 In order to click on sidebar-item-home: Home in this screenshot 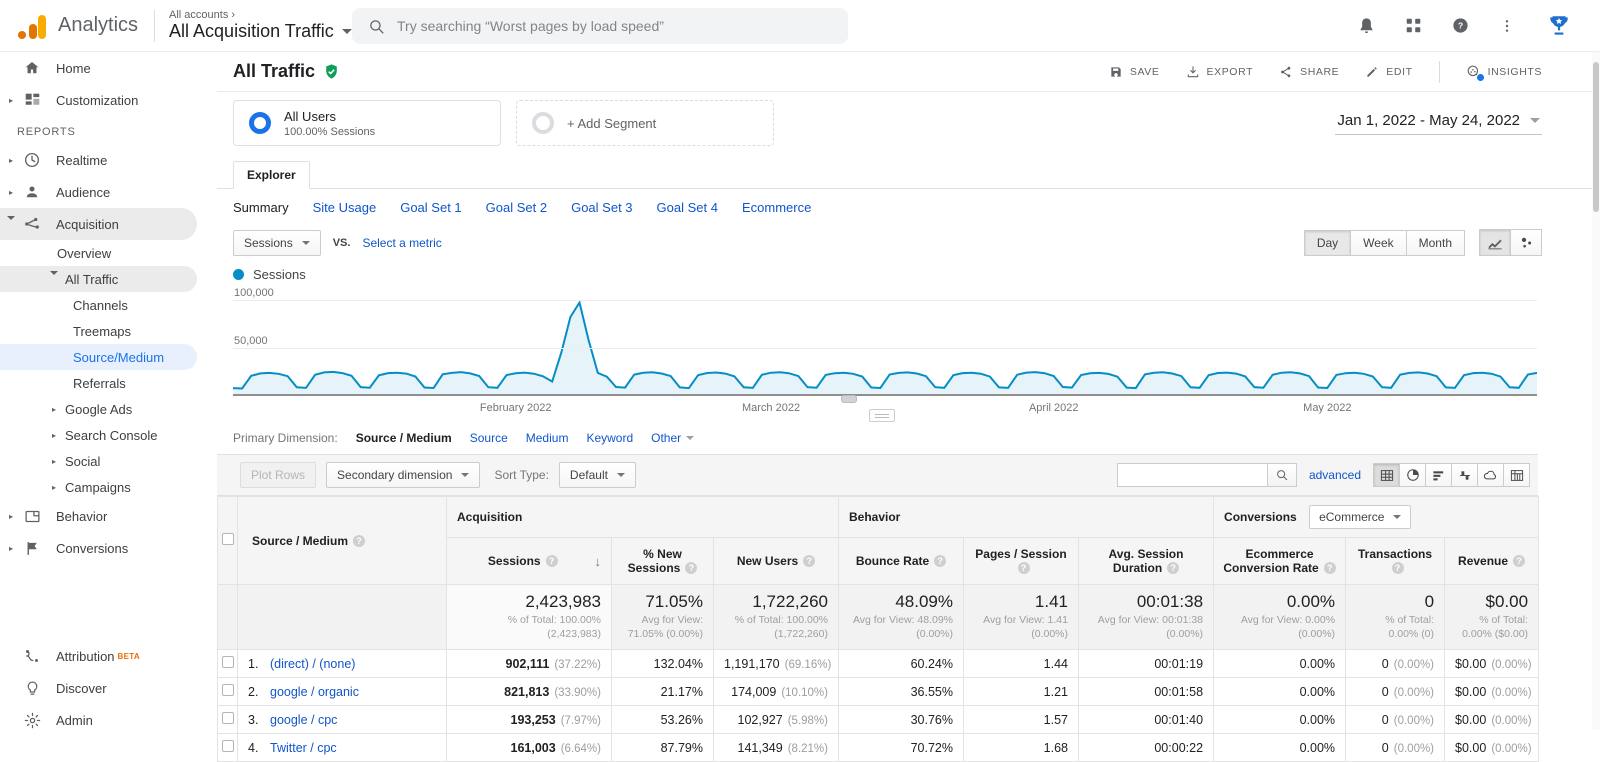, I will do `click(108, 68)`.